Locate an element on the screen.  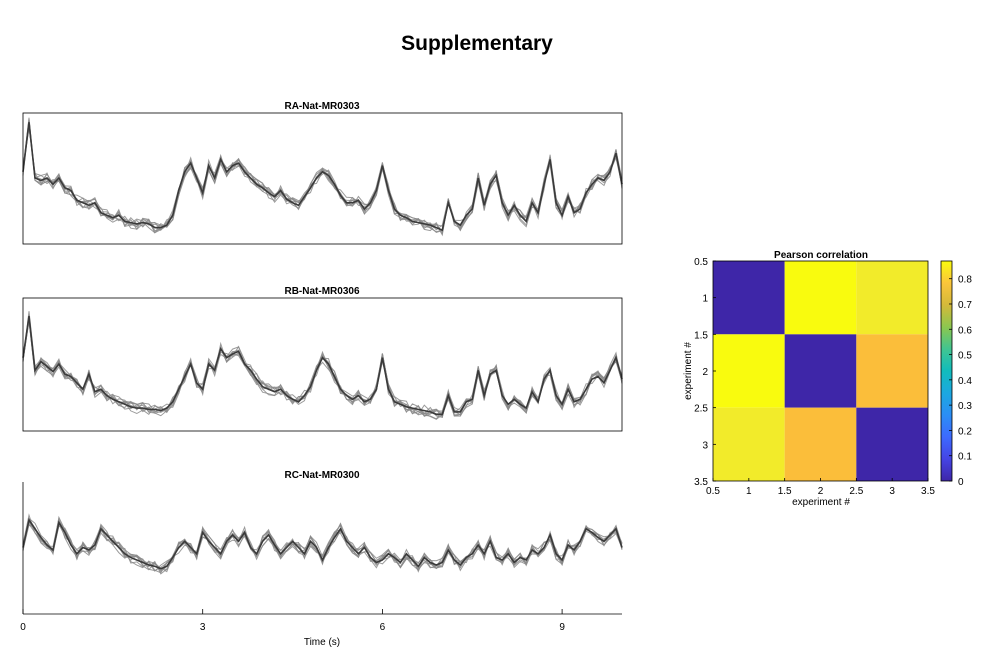
y-tick-label: 2 is located at coordinates (705, 372).